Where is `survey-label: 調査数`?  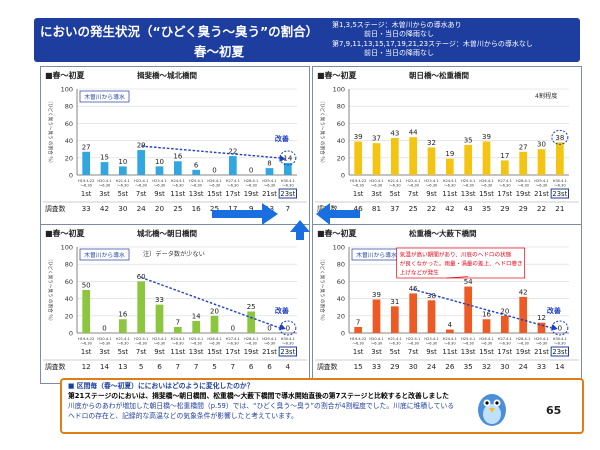 survey-label: 調査数 is located at coordinates (327, 208).